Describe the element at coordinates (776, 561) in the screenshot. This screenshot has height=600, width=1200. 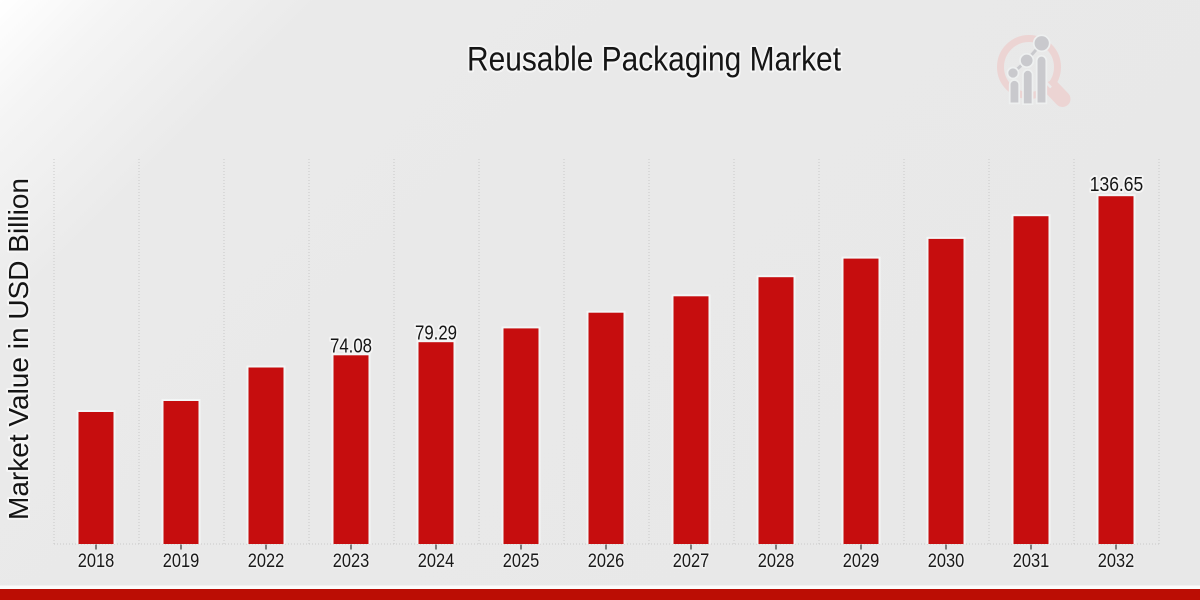
I see `svg-text: 2028` at that location.